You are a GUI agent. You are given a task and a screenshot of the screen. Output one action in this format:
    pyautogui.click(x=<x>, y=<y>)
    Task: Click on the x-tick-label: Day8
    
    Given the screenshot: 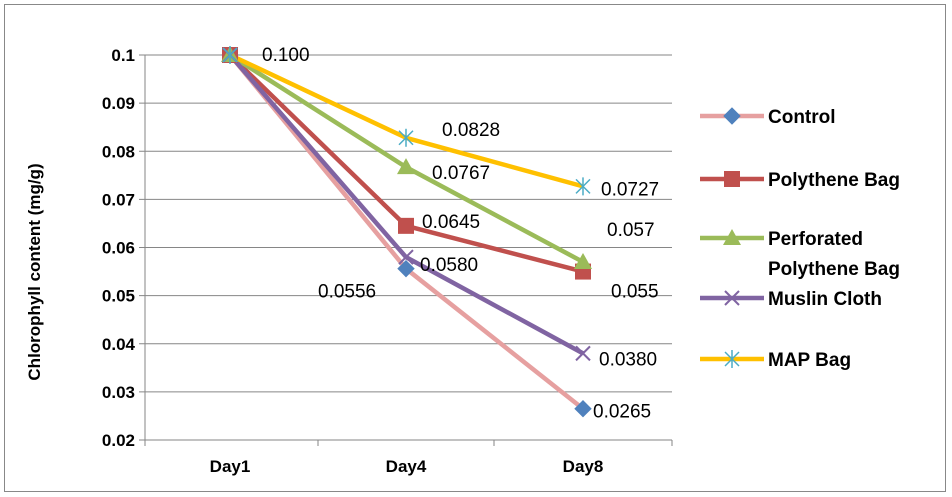 What is the action you would take?
    pyautogui.click(x=583, y=466)
    